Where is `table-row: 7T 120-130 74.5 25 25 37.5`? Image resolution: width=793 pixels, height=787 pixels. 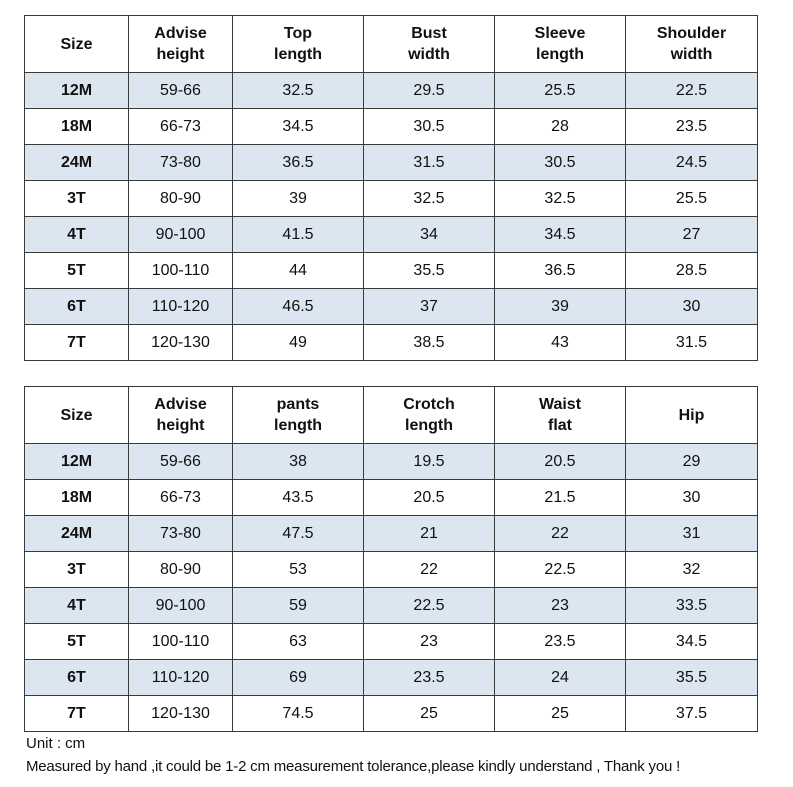 table-row: 7T 120-130 74.5 25 25 37.5 is located at coordinates (391, 713).